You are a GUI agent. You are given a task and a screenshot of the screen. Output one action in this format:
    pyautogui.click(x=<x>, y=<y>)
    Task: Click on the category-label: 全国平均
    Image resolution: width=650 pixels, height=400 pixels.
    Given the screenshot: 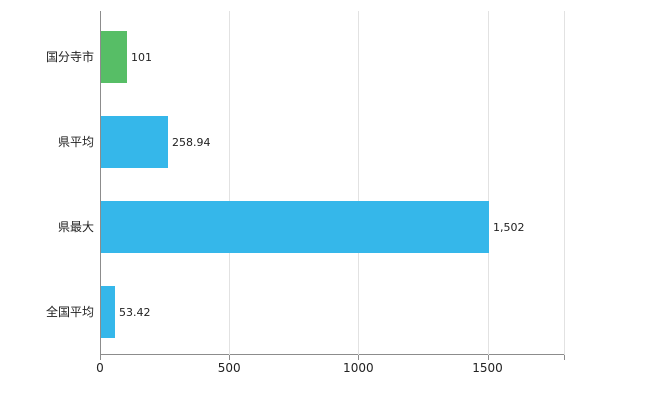 What is the action you would take?
    pyautogui.click(x=69, y=312)
    